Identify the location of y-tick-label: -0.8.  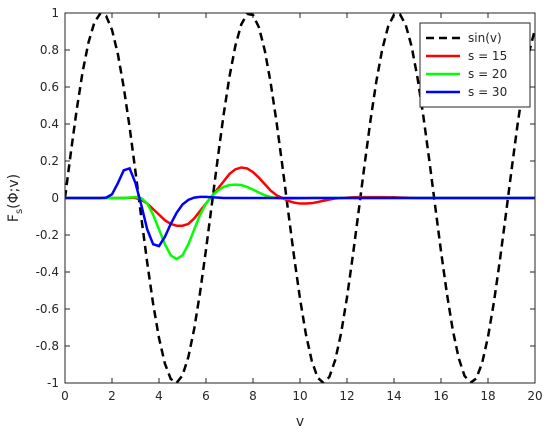
(47, 346).